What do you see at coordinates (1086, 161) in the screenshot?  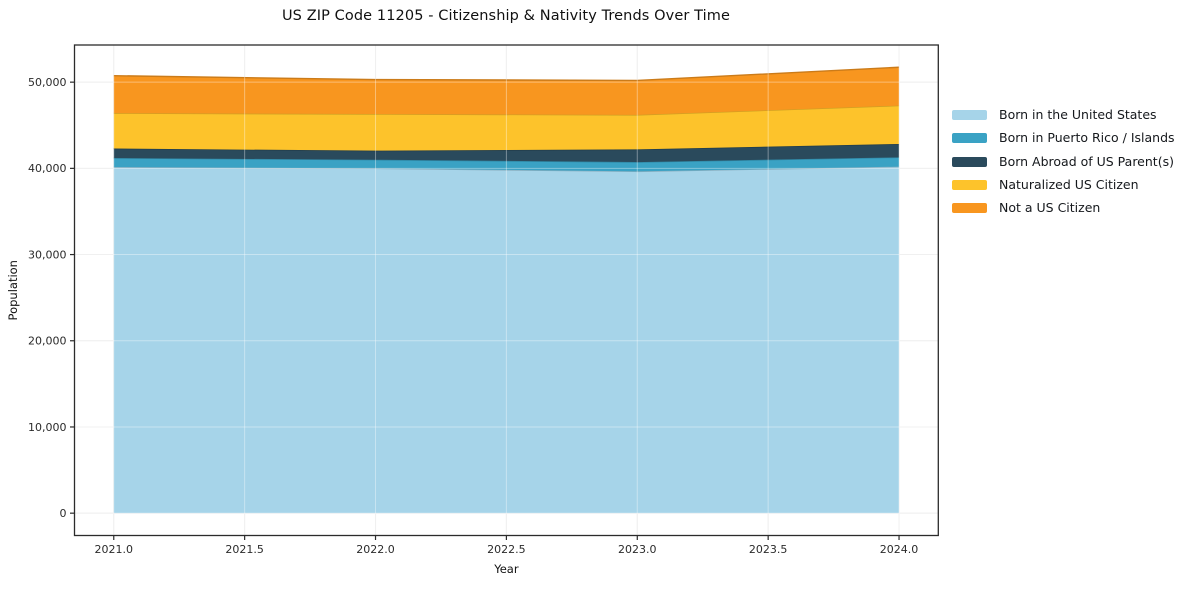 I see `legend-item-label: Born Abroad of US Parent(s)` at bounding box center [1086, 161].